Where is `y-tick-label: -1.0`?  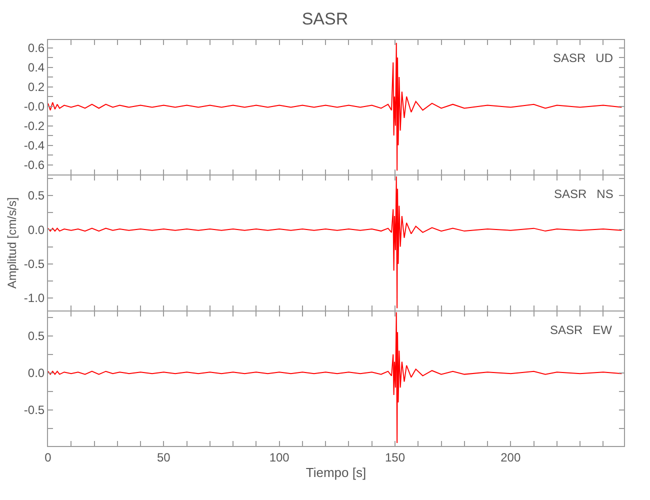
y-tick-label: -1.0 is located at coordinates (34, 298).